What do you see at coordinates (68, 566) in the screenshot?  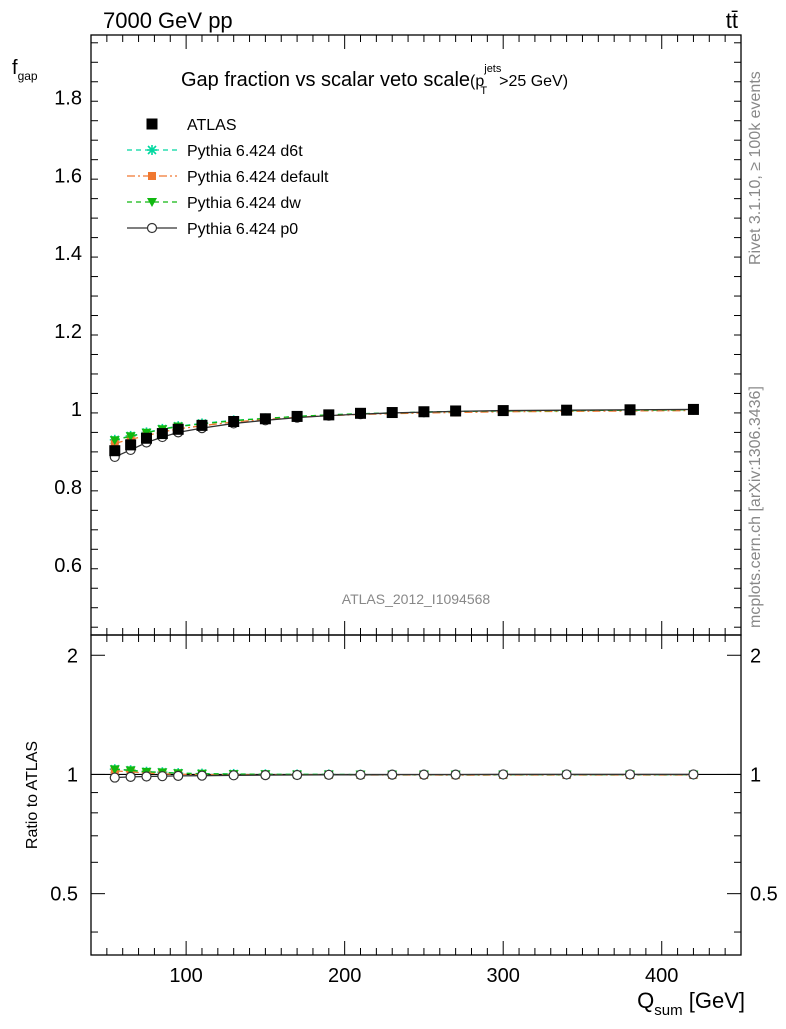 I see `y-tick-label: 0.6` at bounding box center [68, 566].